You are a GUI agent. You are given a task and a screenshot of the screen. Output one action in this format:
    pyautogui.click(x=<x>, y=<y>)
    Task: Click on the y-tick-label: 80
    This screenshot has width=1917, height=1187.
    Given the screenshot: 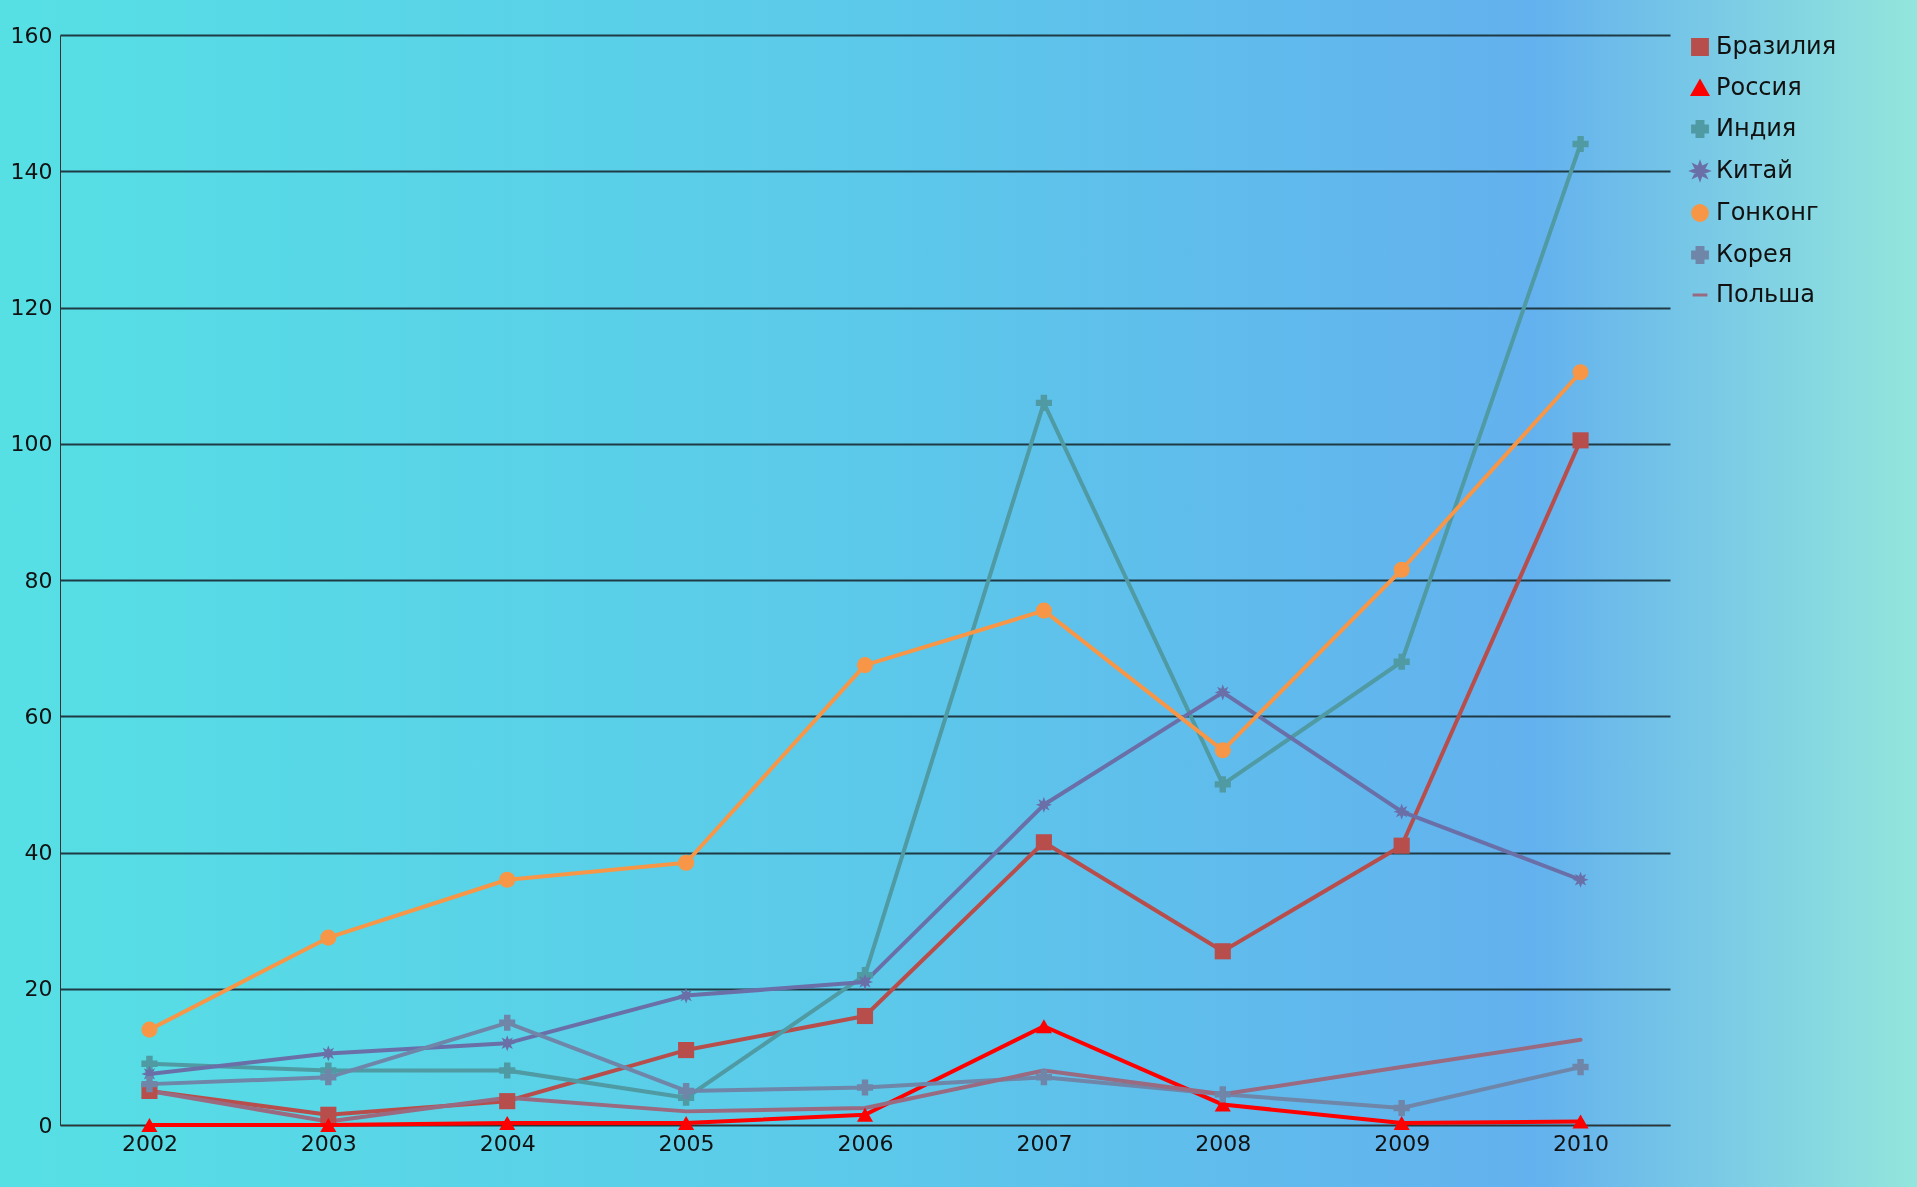 What is the action you would take?
    pyautogui.click(x=38, y=580)
    